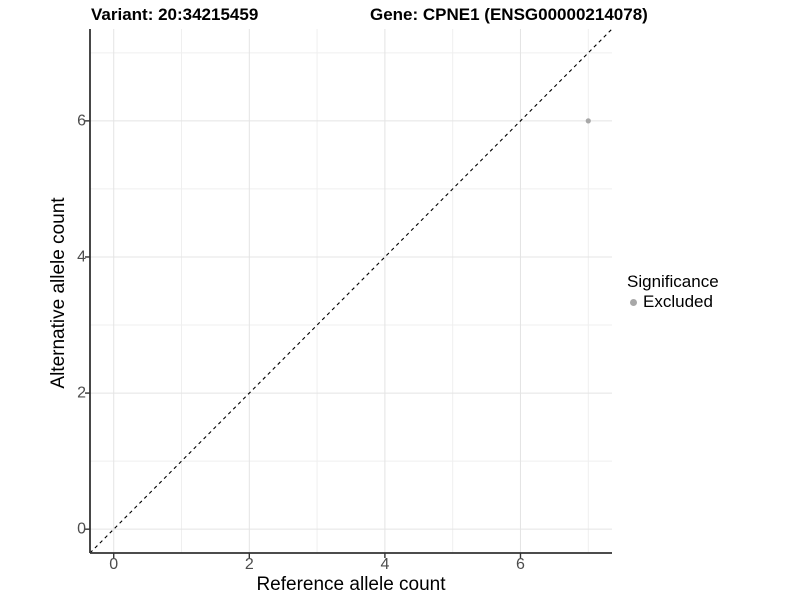  Describe the element at coordinates (673, 281) in the screenshot. I see `legend-title: Significance` at that location.